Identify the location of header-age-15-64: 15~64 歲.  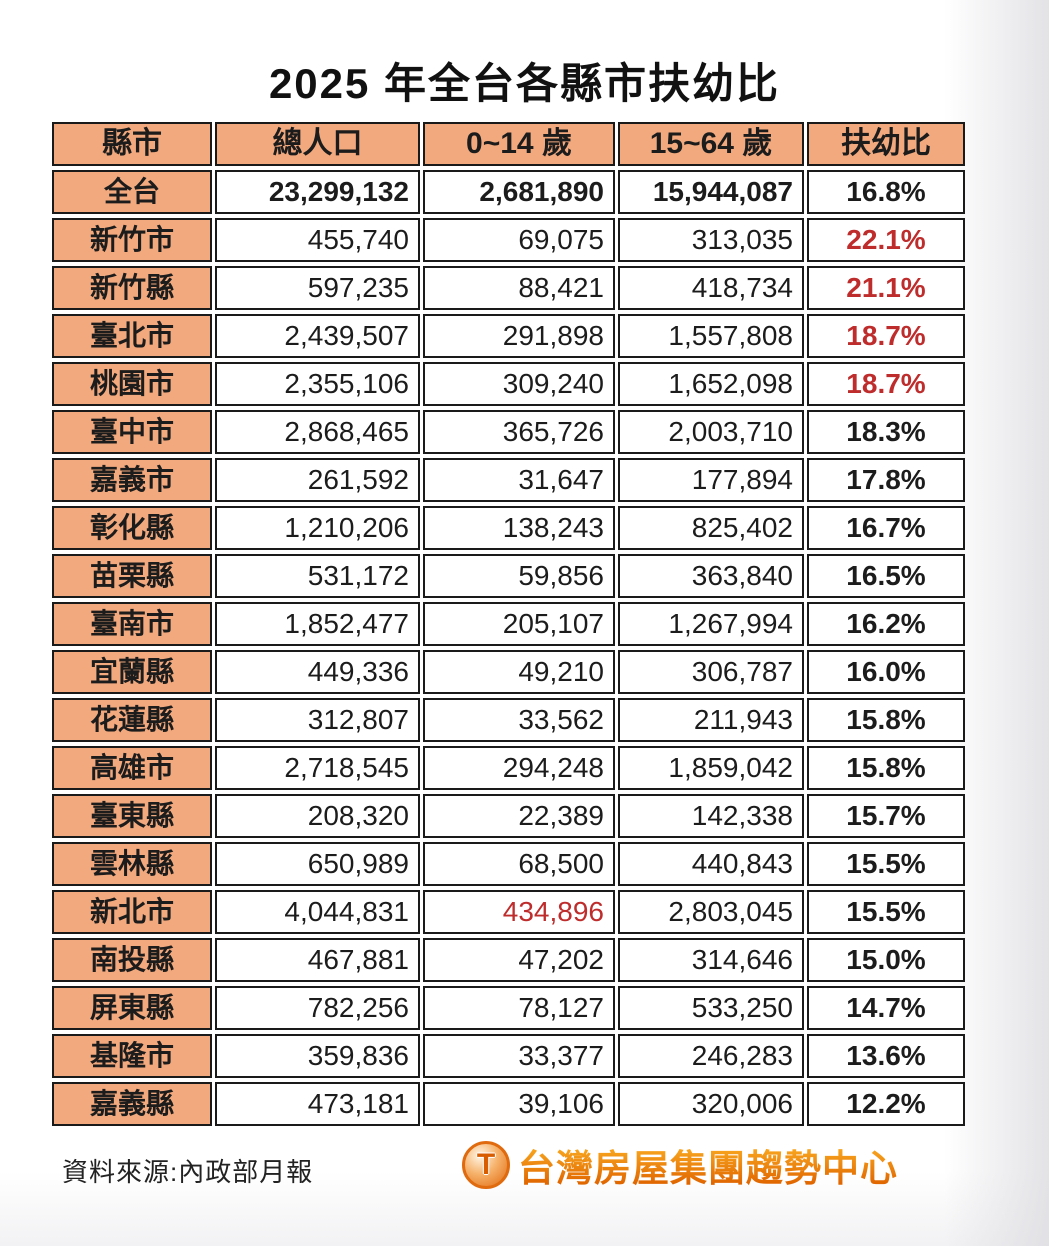
(711, 144).